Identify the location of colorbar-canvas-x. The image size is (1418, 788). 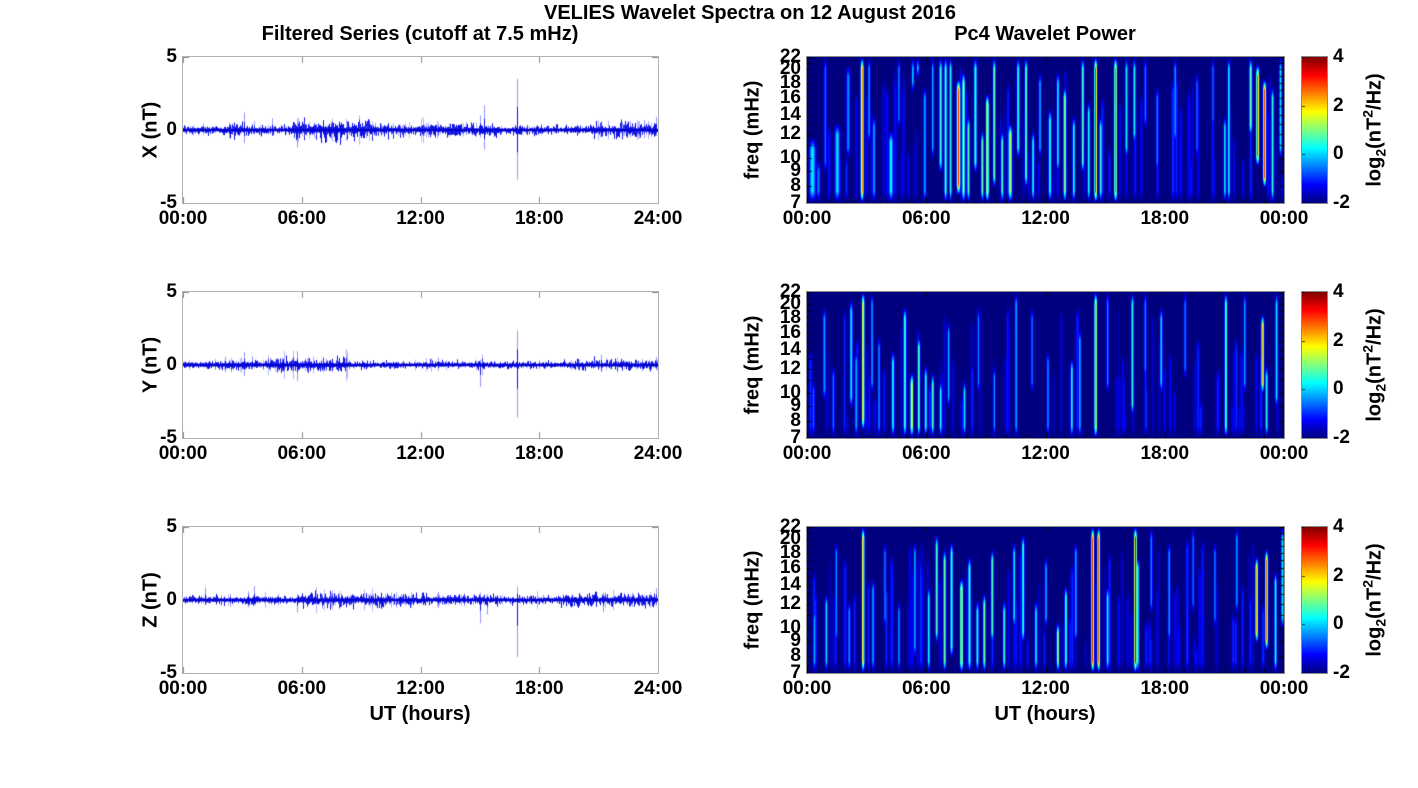
(1314, 130).